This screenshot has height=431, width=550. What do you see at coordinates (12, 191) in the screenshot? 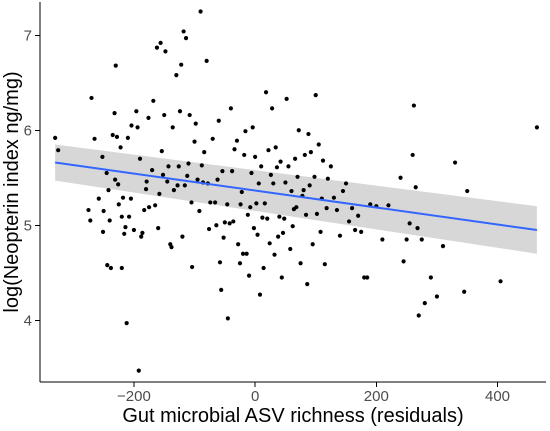
I see `y-axis-title: log(Neopterin index ng/mg)` at bounding box center [12, 191].